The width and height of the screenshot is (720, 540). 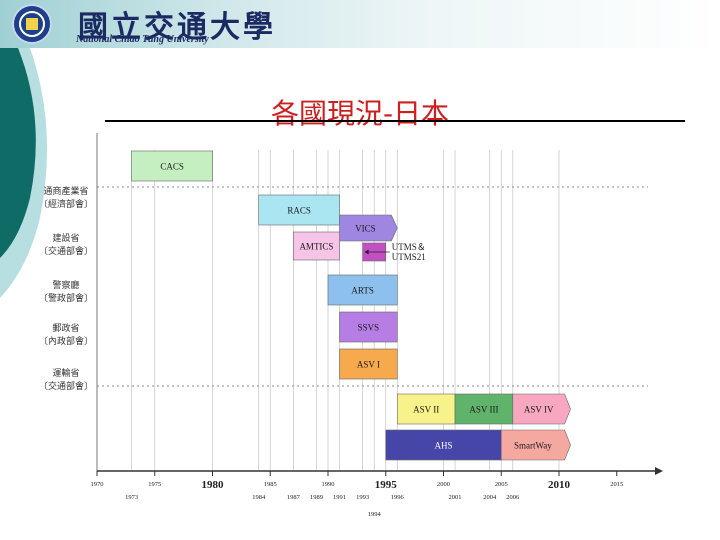 I want to click on project-label: ASV IV, so click(x=539, y=410).